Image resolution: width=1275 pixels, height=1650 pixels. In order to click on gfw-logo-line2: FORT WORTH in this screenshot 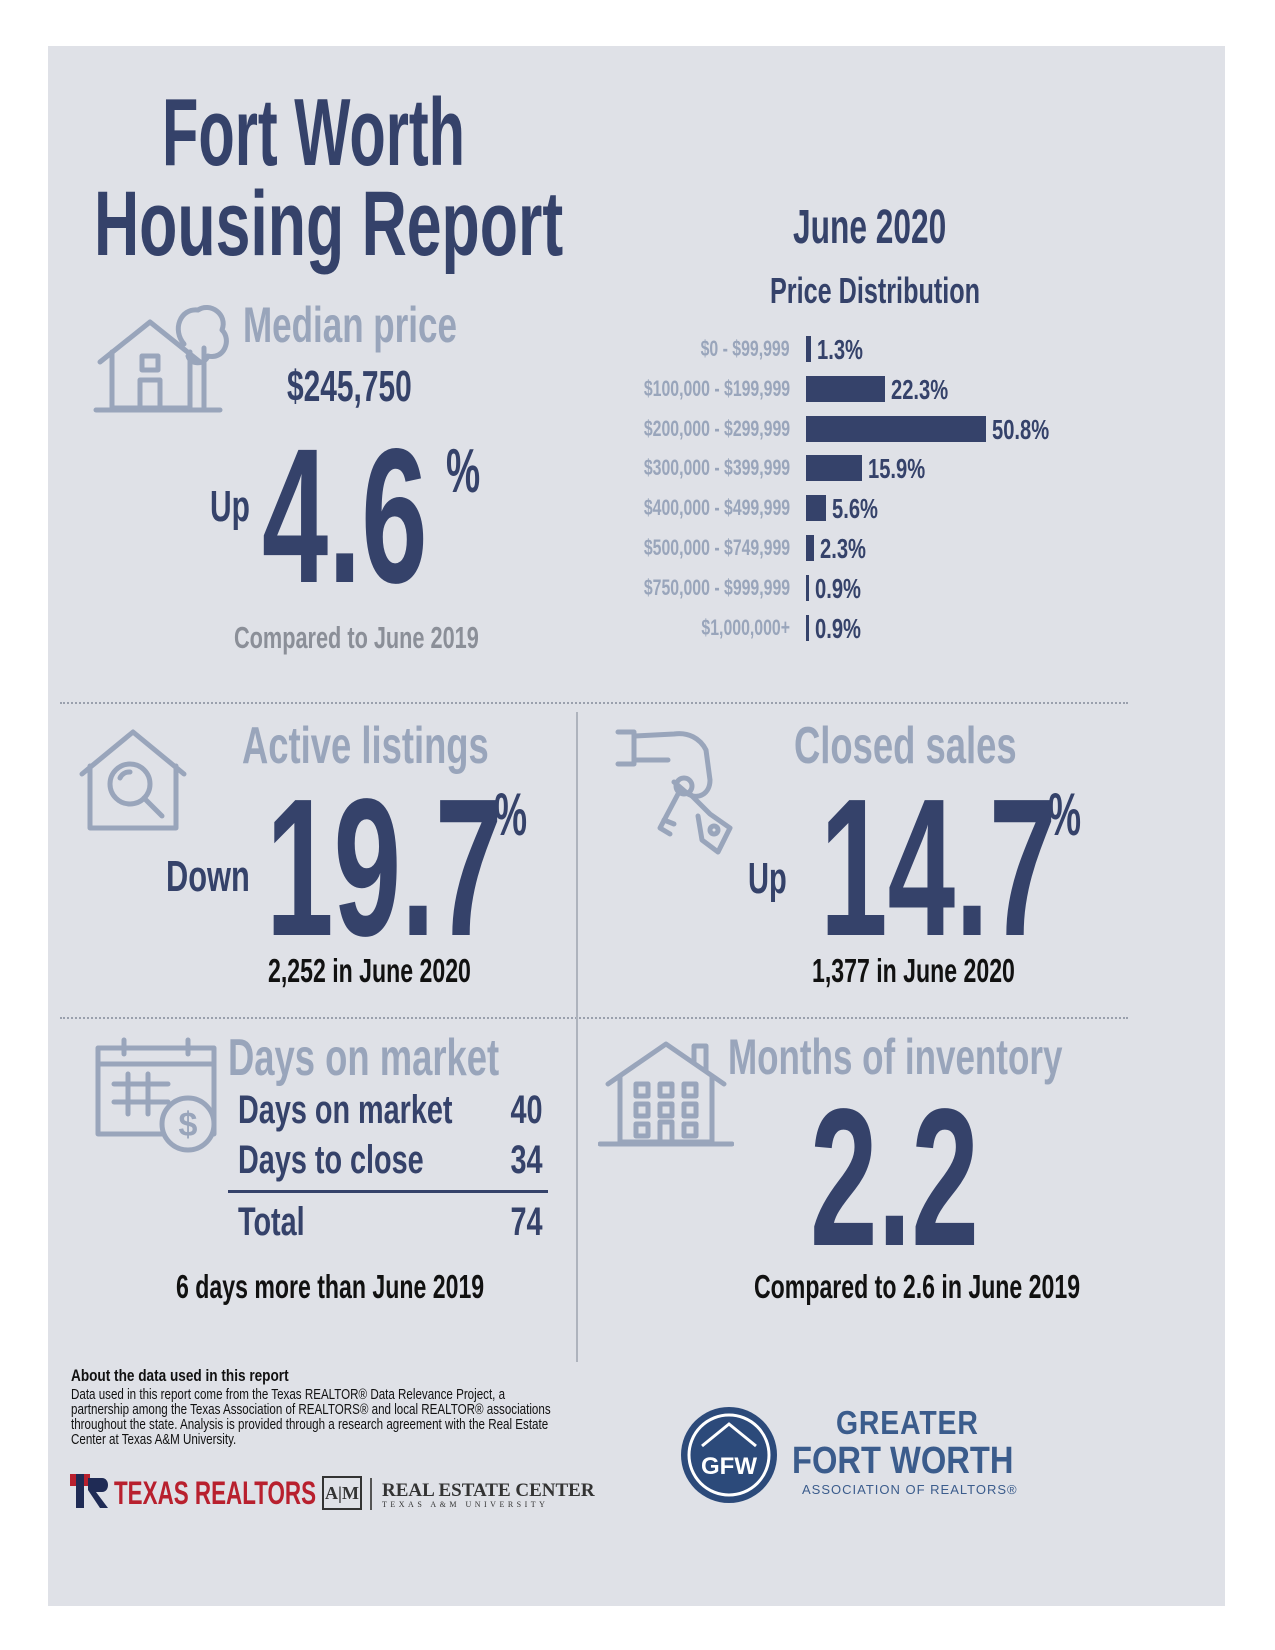, I will do `click(903, 1461)`.